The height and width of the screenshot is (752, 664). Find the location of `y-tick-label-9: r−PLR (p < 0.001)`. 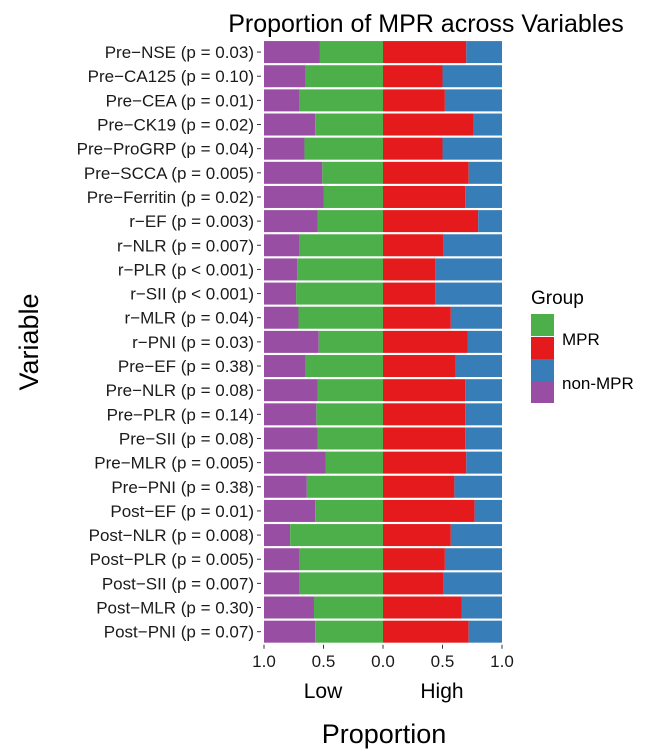

y-tick-label-9: r−PLR (p < 0.001) is located at coordinates (186, 269).